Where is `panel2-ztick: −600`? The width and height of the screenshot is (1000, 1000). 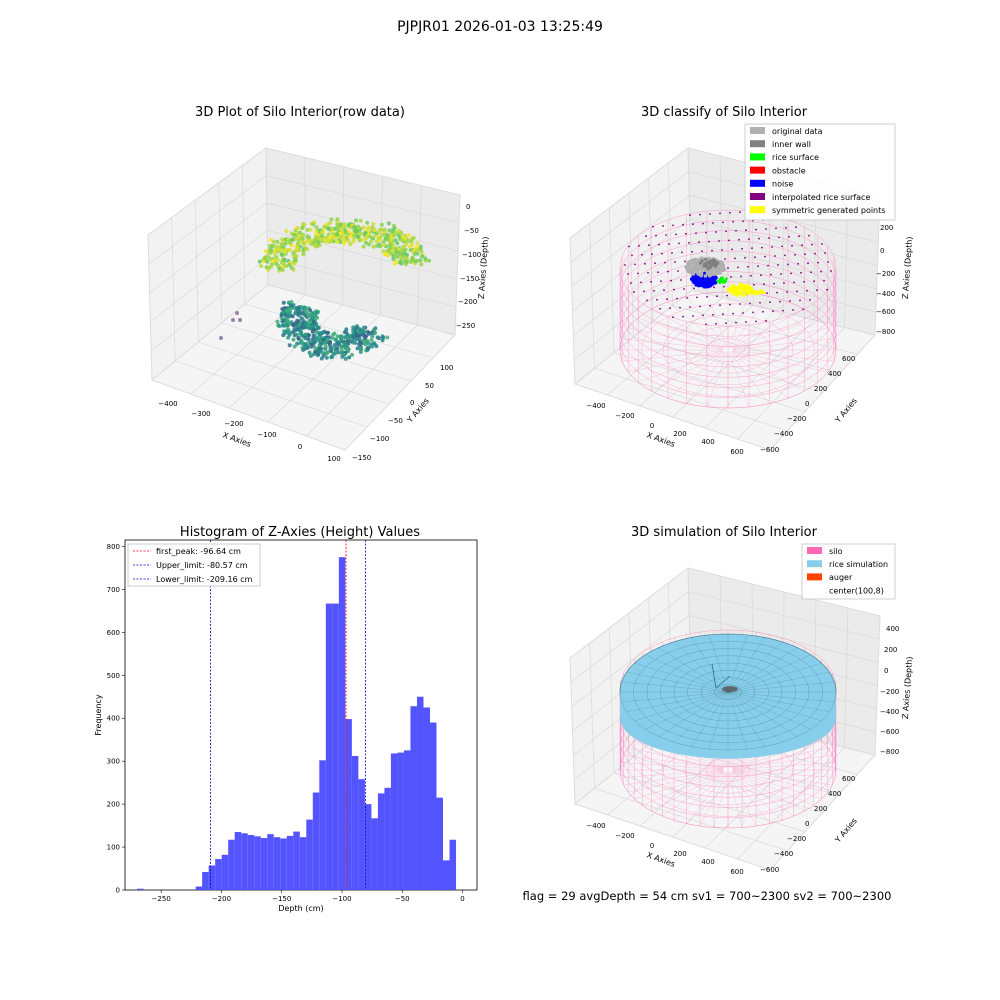
panel2-ztick: −600 is located at coordinates (885, 312).